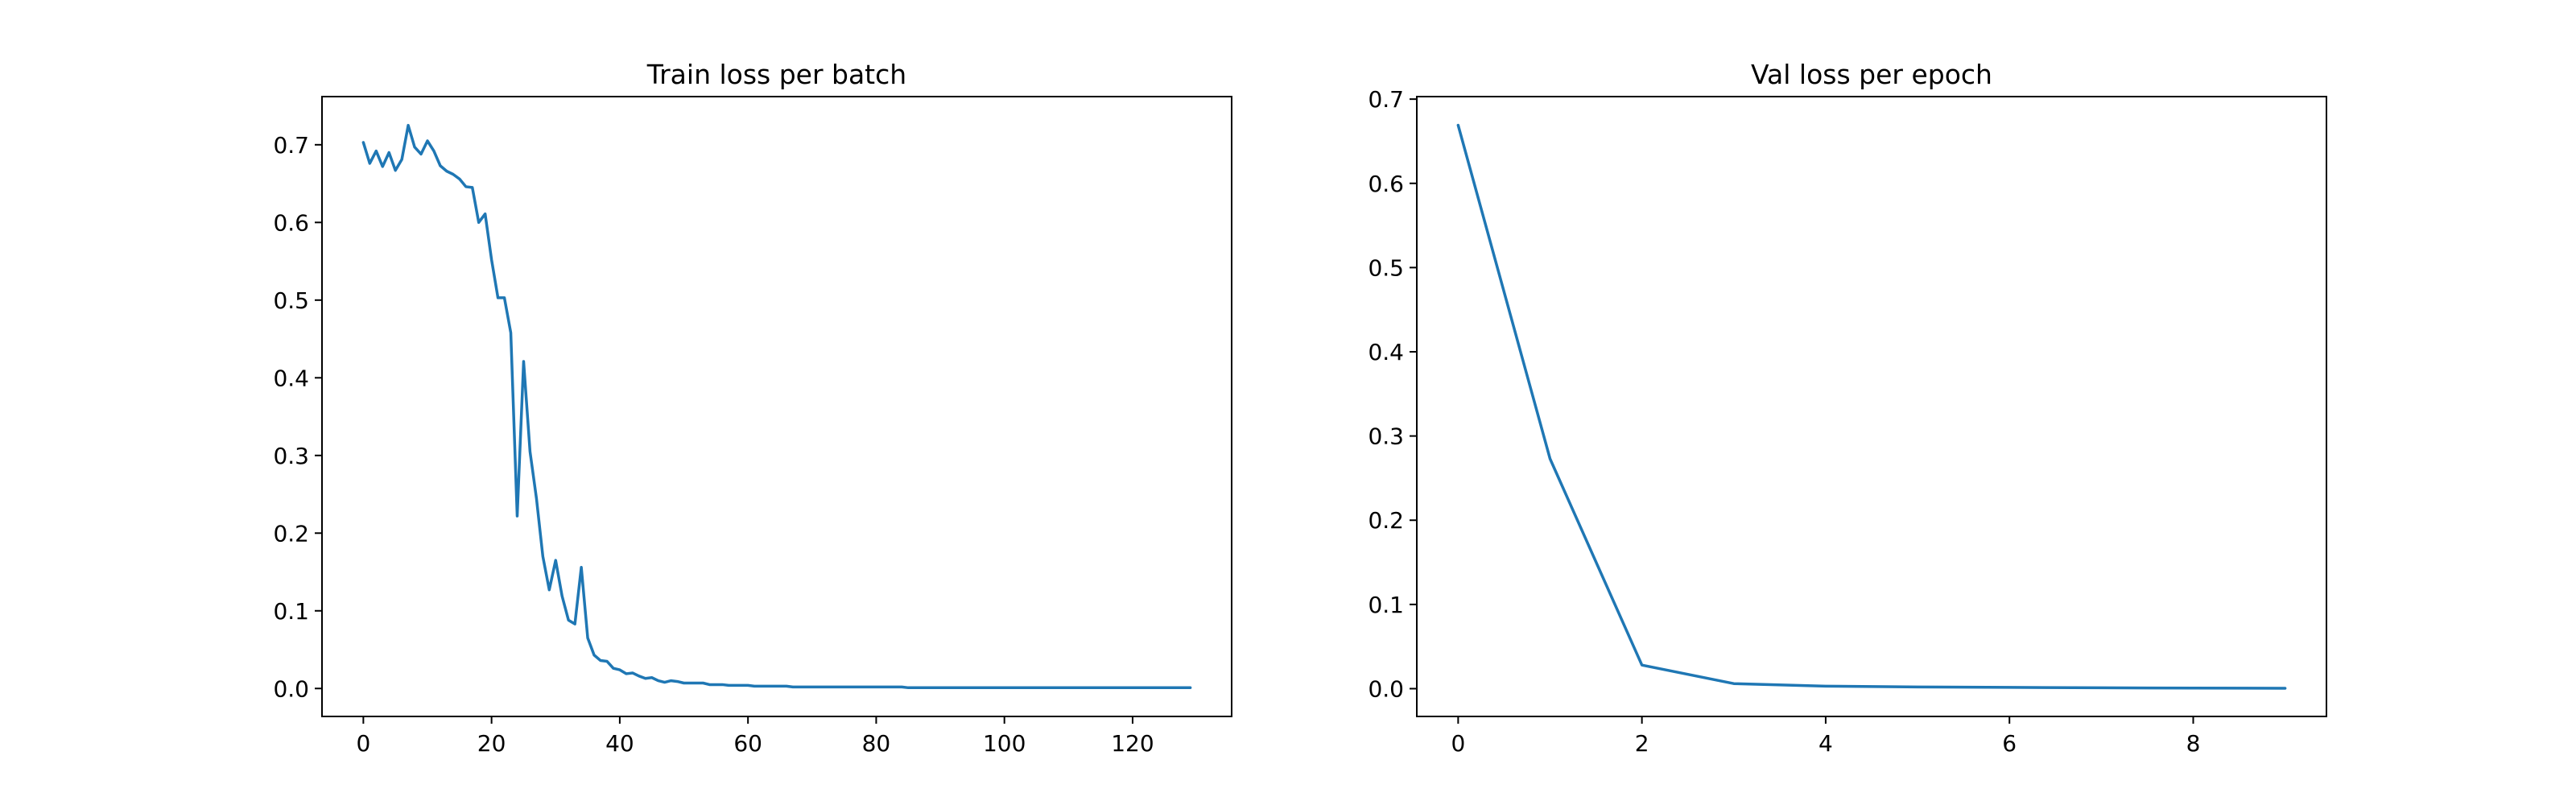 This screenshot has width=2576, height=805. What do you see at coordinates (1825, 743) in the screenshot?
I see `x-tick-label: 4` at bounding box center [1825, 743].